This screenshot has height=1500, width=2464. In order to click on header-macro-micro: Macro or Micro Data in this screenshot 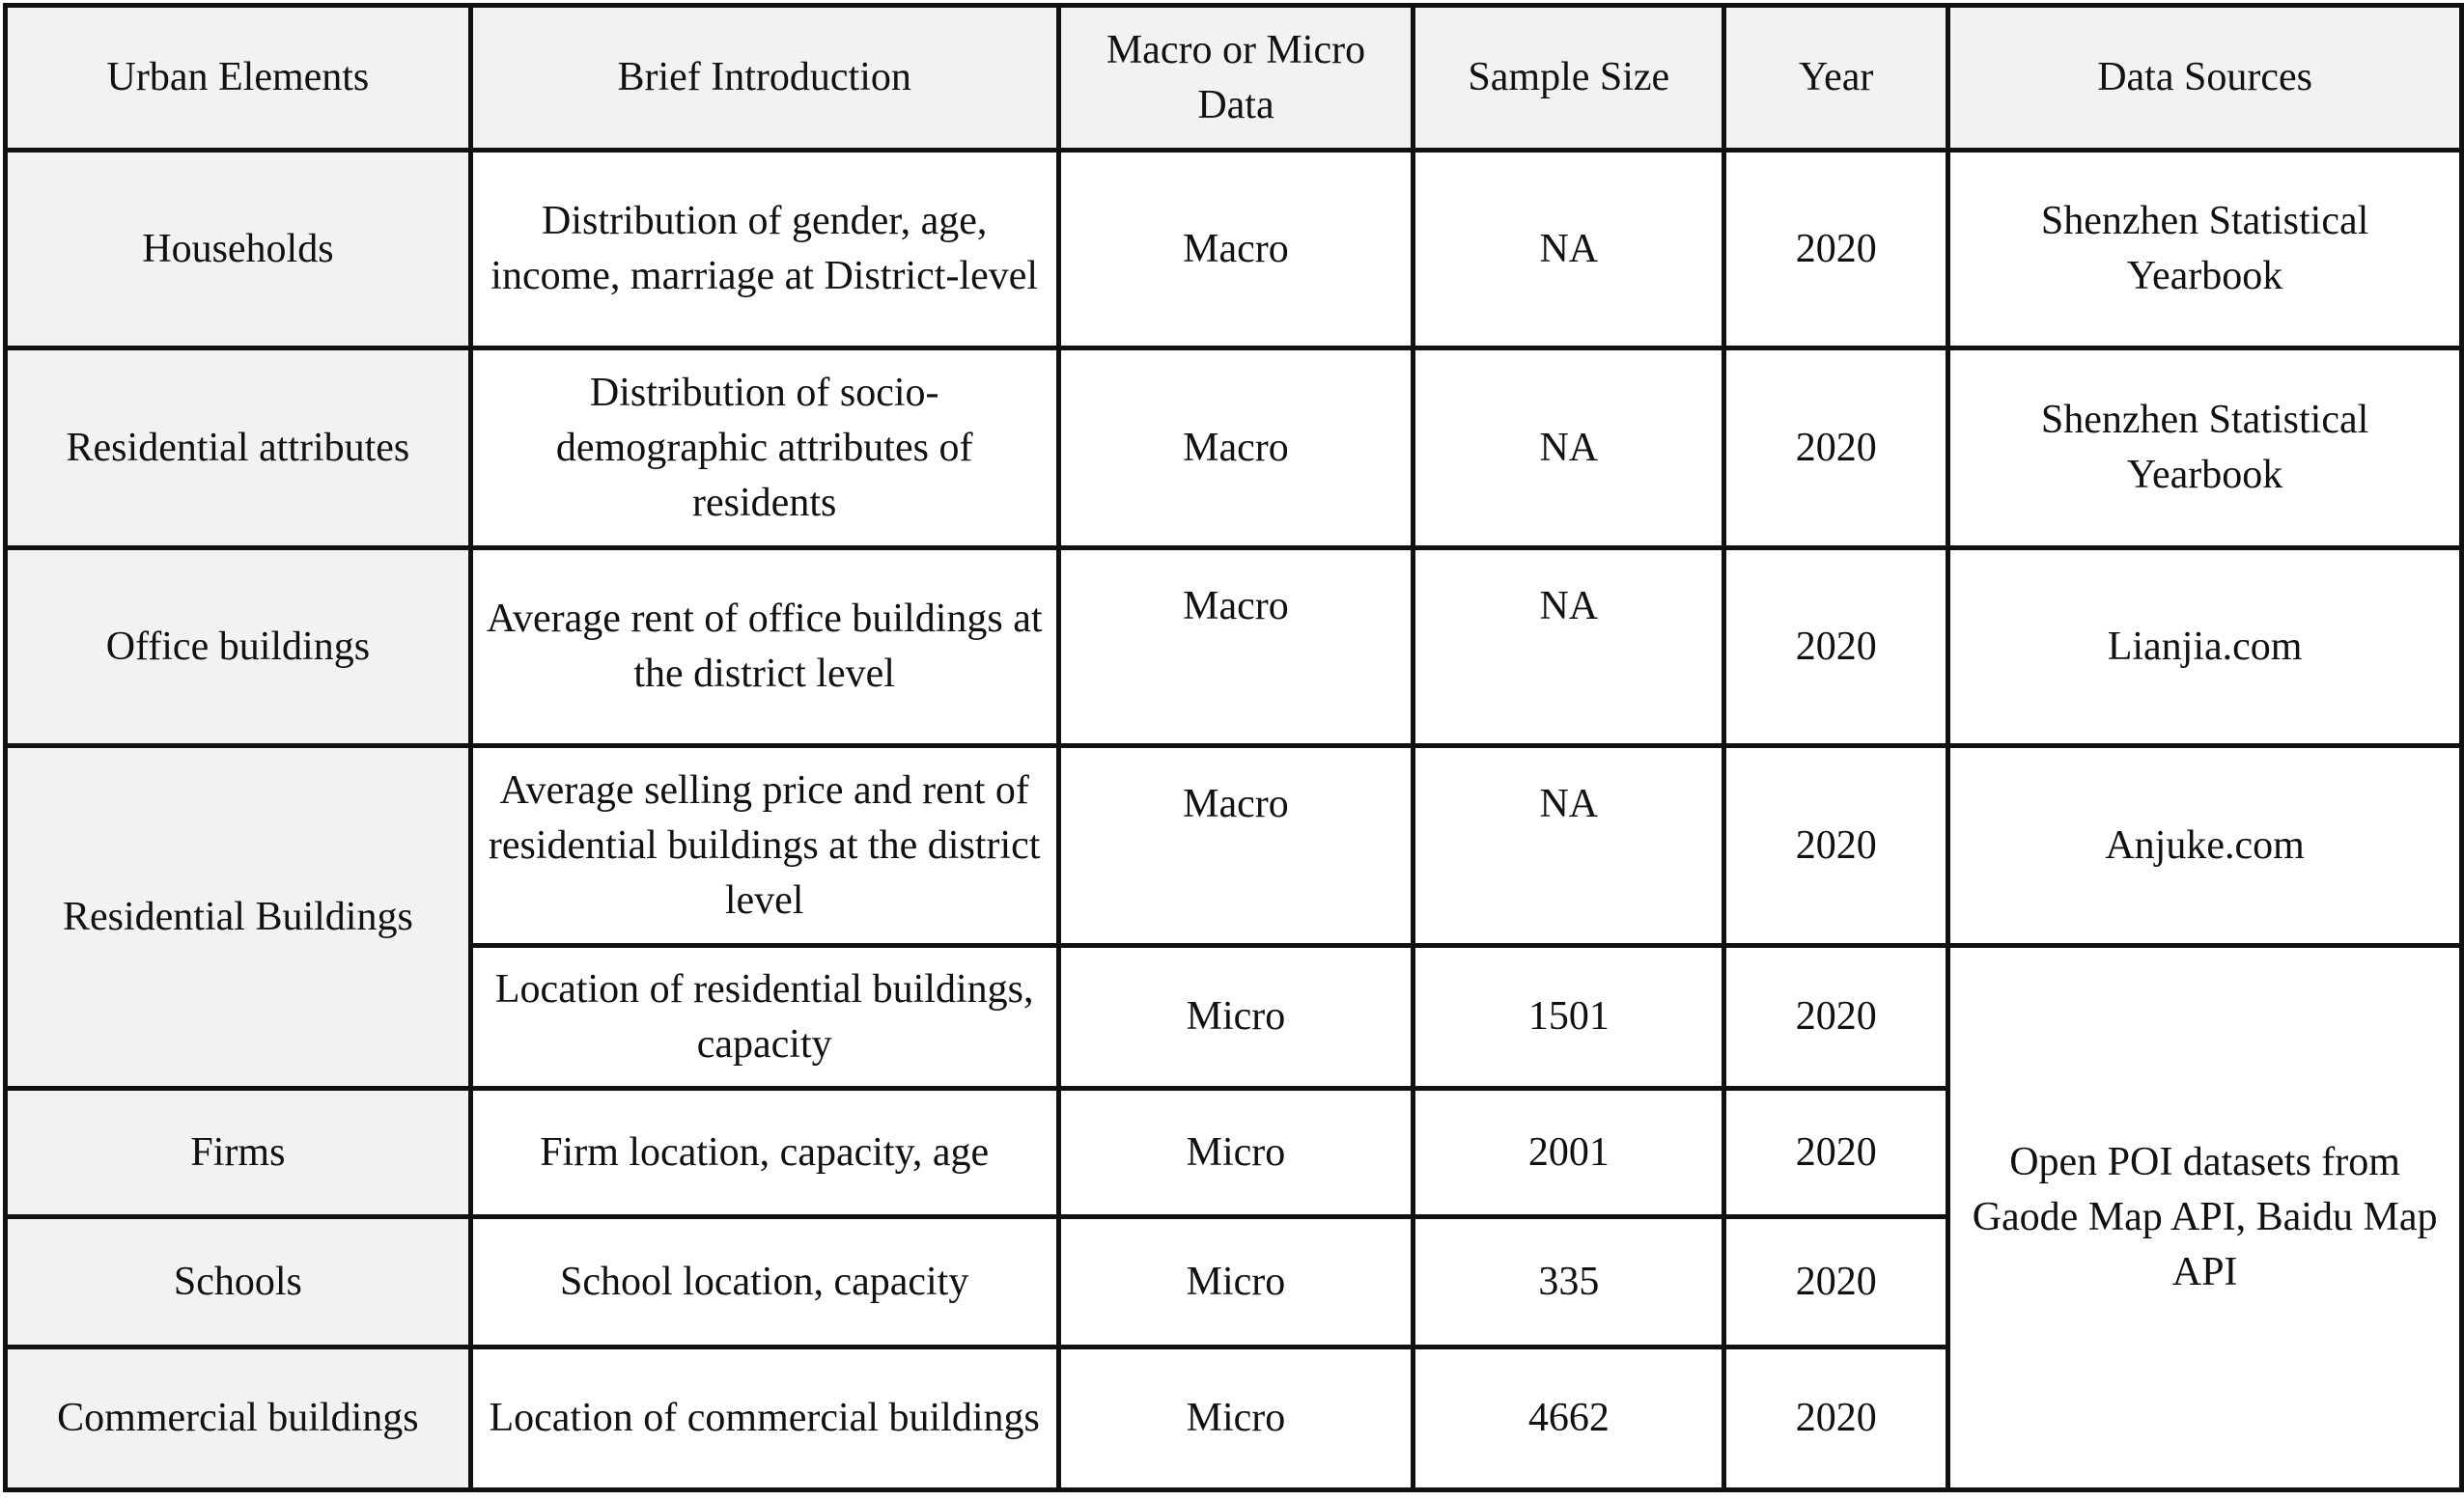, I will do `click(1236, 78)`.